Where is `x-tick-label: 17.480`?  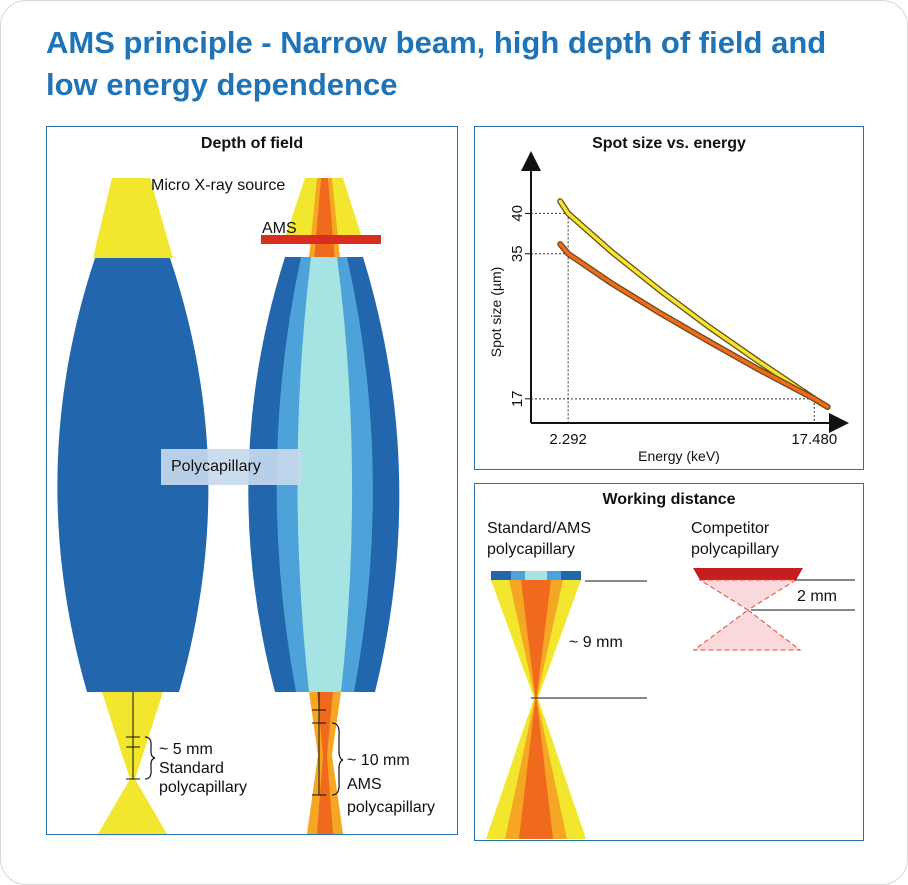
x-tick-label: 17.480 is located at coordinates (814, 439).